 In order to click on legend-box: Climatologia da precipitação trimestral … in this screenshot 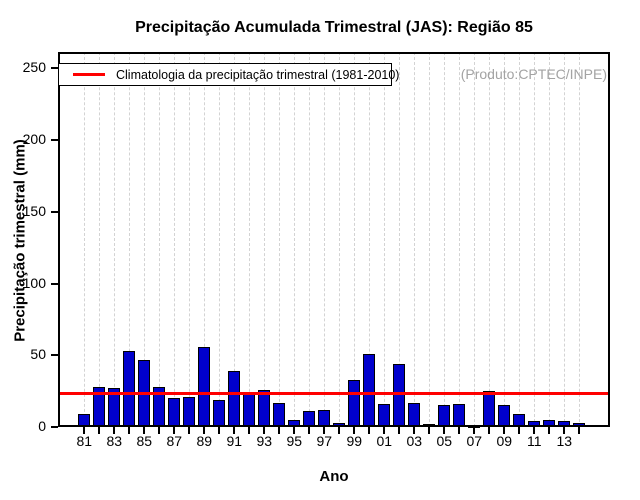, I will do `click(228, 74)`.